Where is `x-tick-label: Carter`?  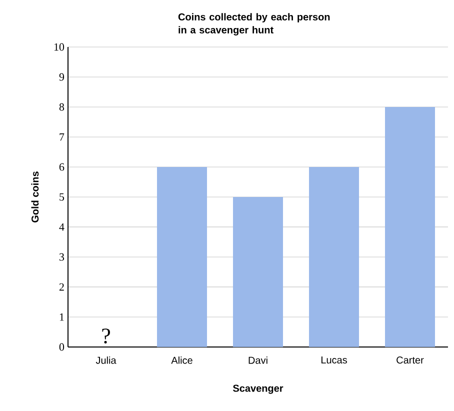
x-tick-label: Carter is located at coordinates (410, 360).